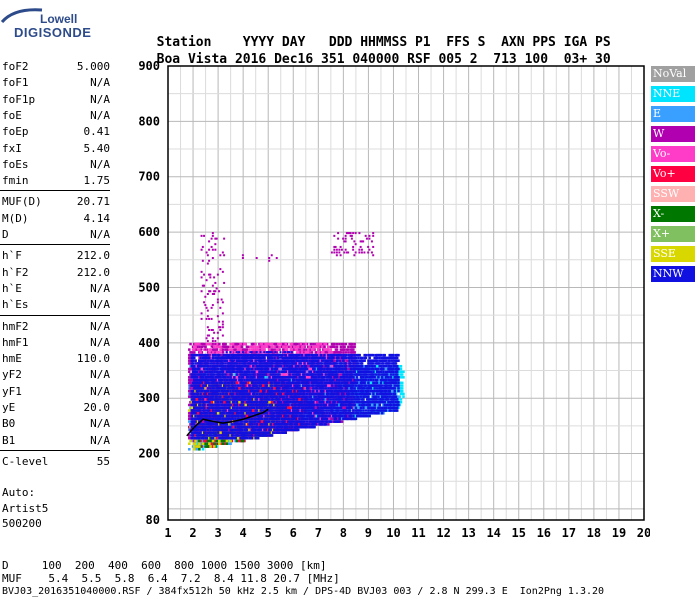 Image resolution: width=700 pixels, height=600 pixels. What do you see at coordinates (56, 82) in the screenshot?
I see `param-fof1: foF1 N/A` at bounding box center [56, 82].